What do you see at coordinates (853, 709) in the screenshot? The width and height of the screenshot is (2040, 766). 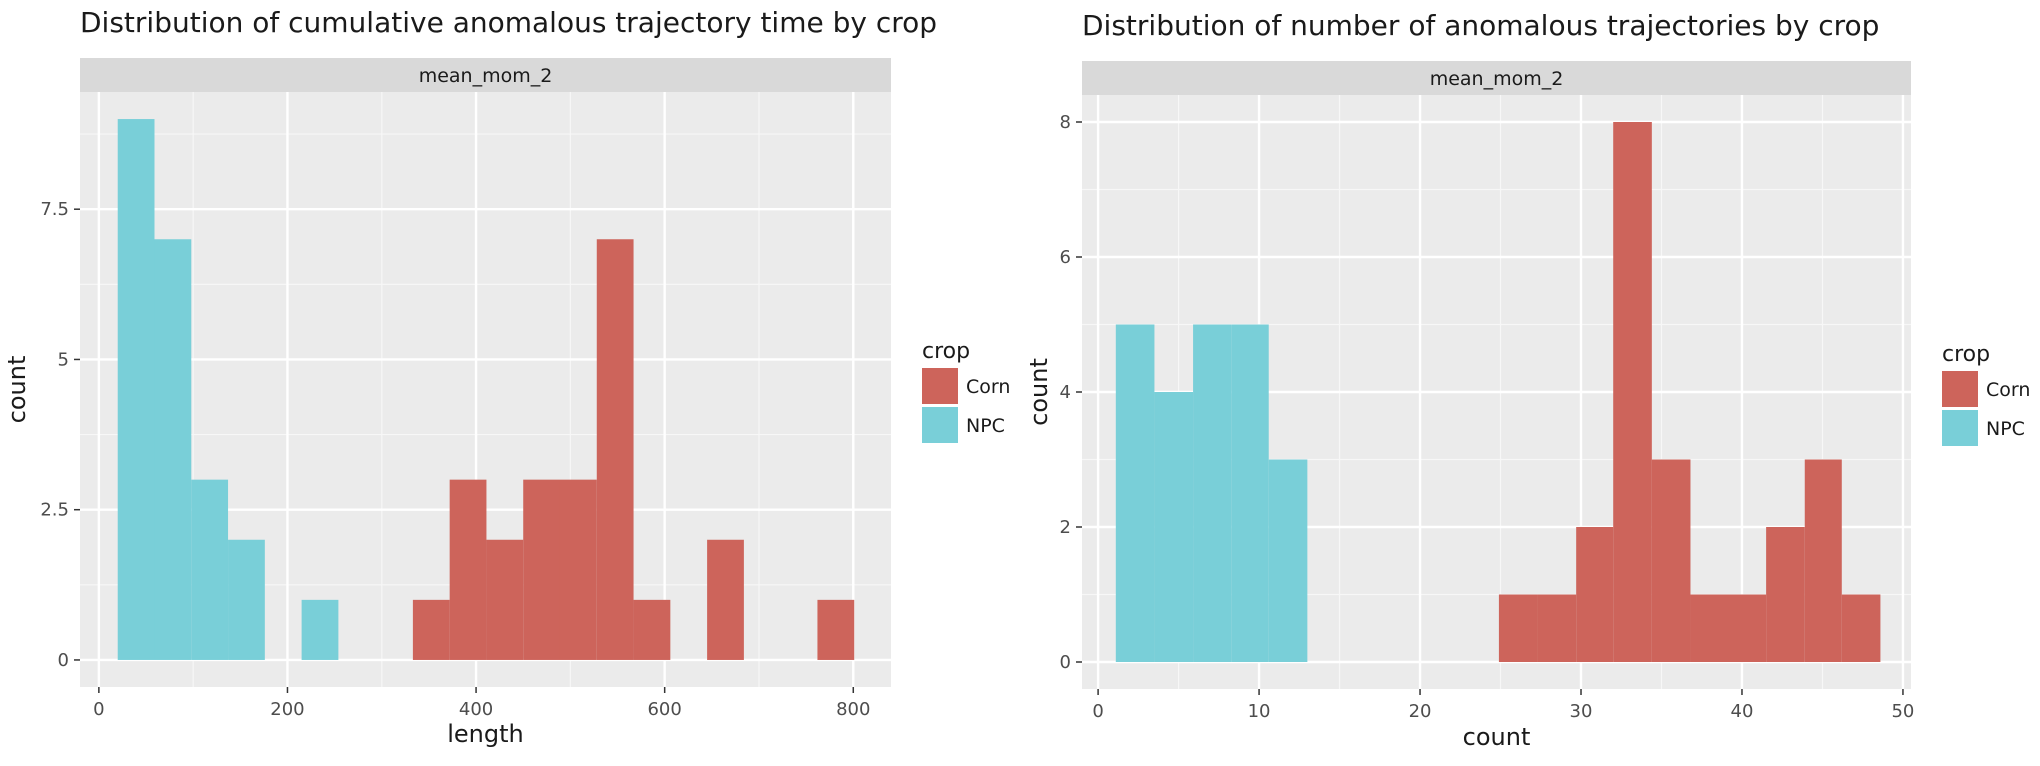 I see `x-tick-label: 800` at bounding box center [853, 709].